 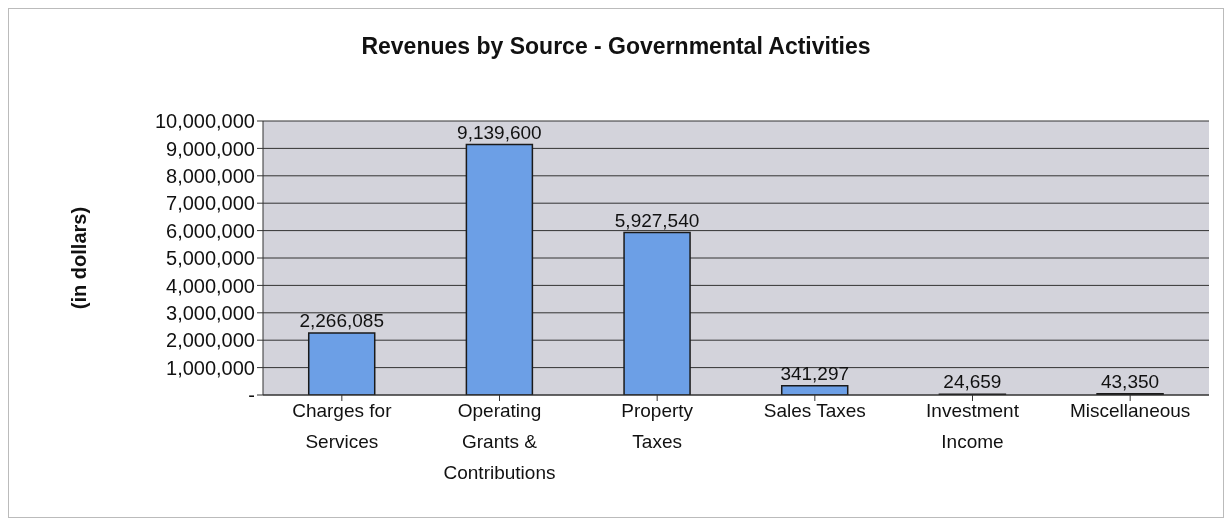 What do you see at coordinates (210, 148) in the screenshot?
I see `y-tick-label: 9,000,000` at bounding box center [210, 148].